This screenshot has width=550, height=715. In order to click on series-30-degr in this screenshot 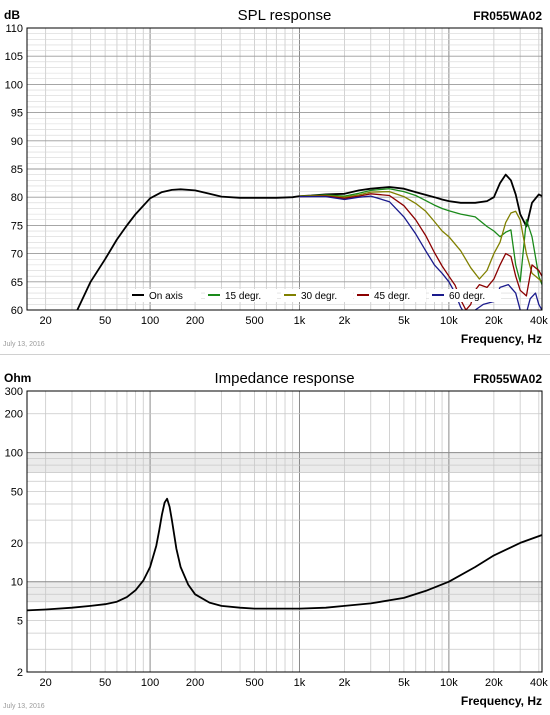, I will do `click(420, 236)`.